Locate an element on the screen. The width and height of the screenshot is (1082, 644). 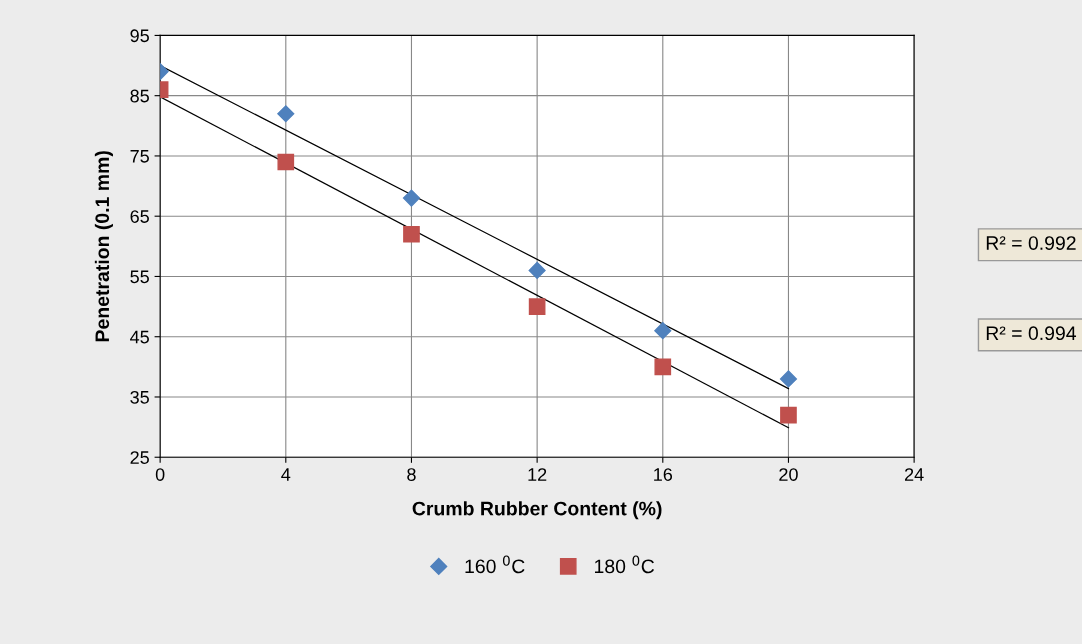
y-tick-label: 65 is located at coordinates (139, 216).